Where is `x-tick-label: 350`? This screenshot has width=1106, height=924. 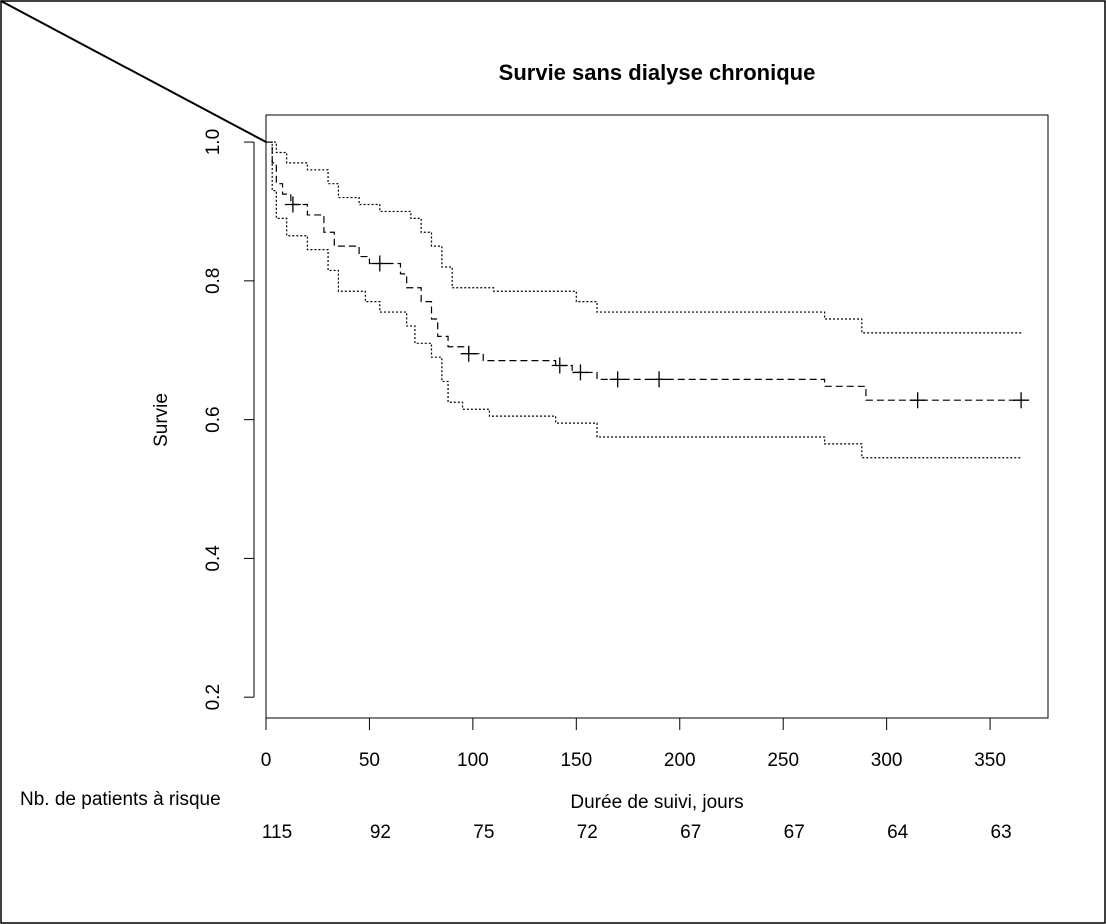 x-tick-label: 350 is located at coordinates (990, 760).